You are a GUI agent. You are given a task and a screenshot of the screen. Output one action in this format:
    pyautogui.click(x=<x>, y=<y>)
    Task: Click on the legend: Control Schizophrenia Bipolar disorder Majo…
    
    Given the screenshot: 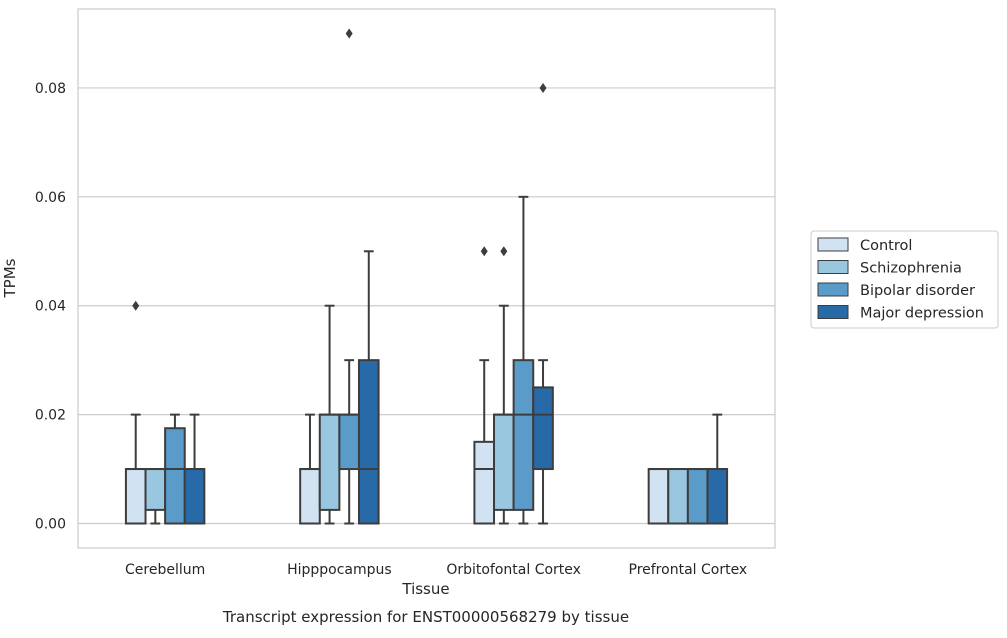 What is the action you would take?
    pyautogui.click(x=904, y=279)
    